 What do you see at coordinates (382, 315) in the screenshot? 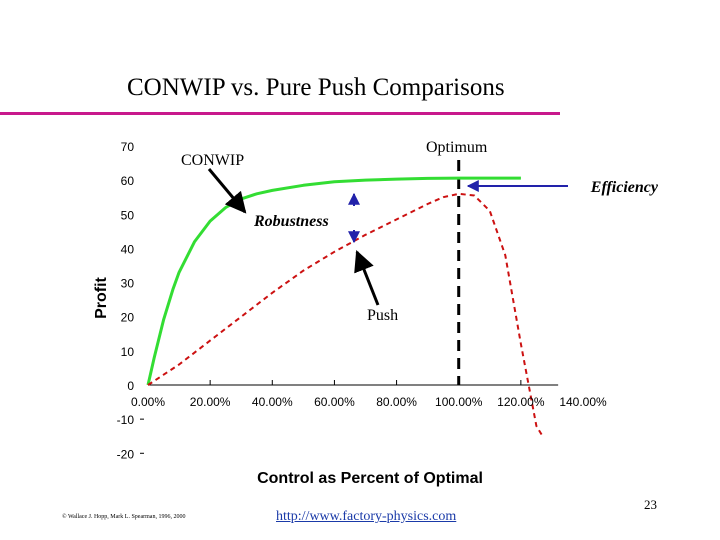
I see `push-label: Push` at bounding box center [382, 315].